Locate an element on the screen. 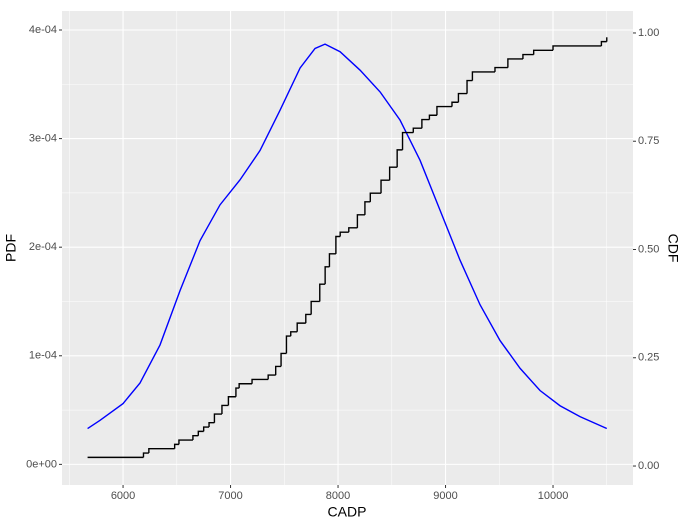 The height and width of the screenshot is (532, 690). y2-tick-label: 0.25 is located at coordinates (648, 358).